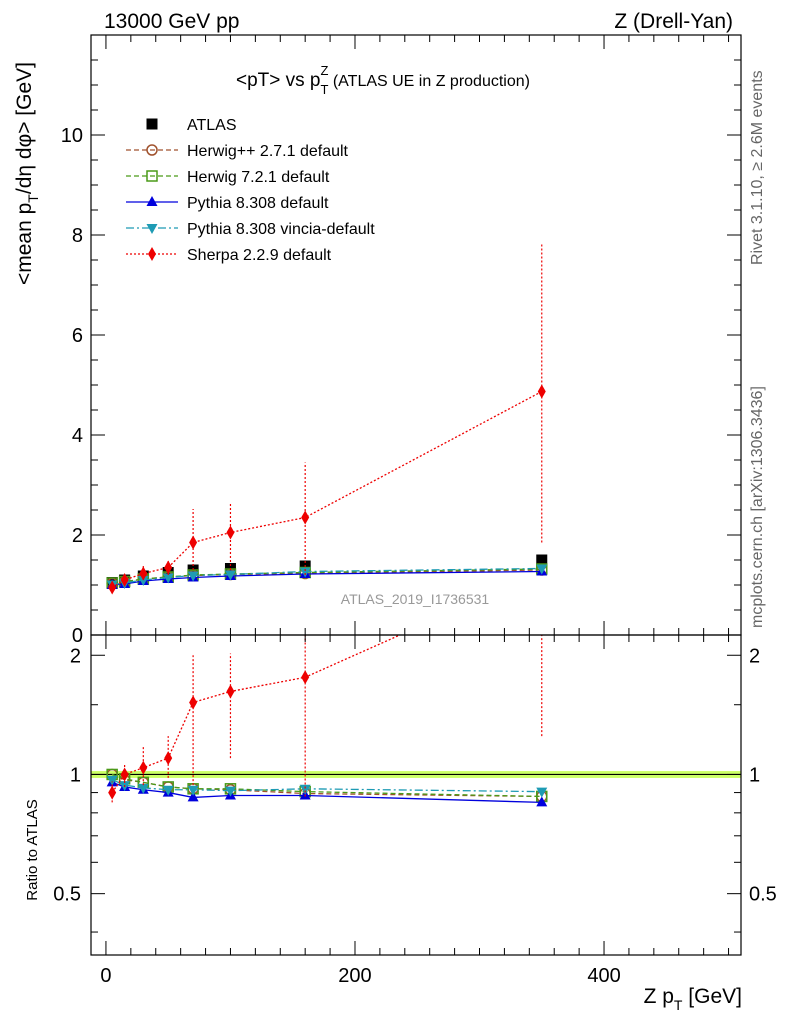  I want to click on legend-entry-herwig-2-7-1-default: Herwig++ 2.7.1 default, so click(237, 151).